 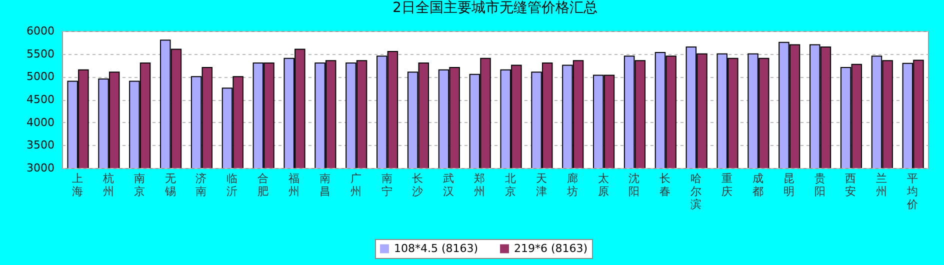 I want to click on x-tick-label: 武汉, so click(x=448, y=185).